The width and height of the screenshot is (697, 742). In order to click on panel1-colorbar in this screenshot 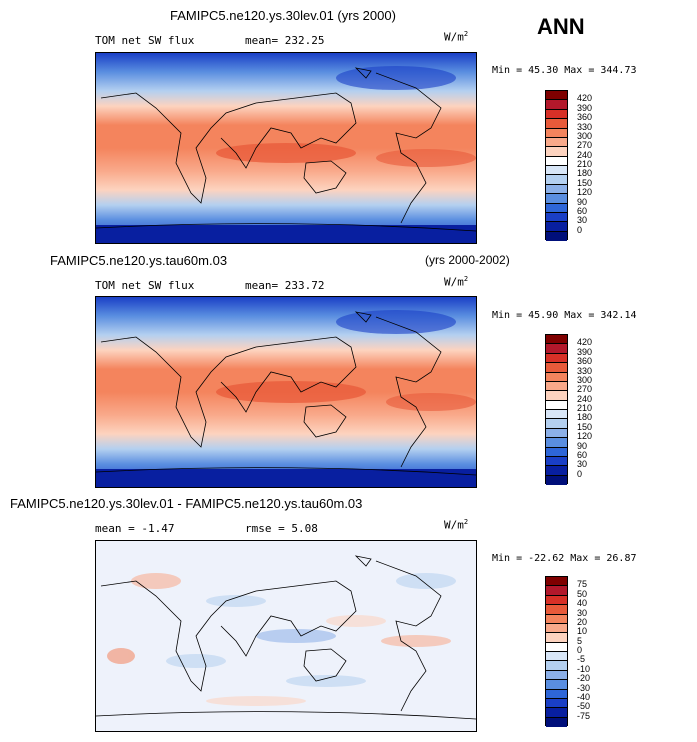, I will do `click(556, 165)`.